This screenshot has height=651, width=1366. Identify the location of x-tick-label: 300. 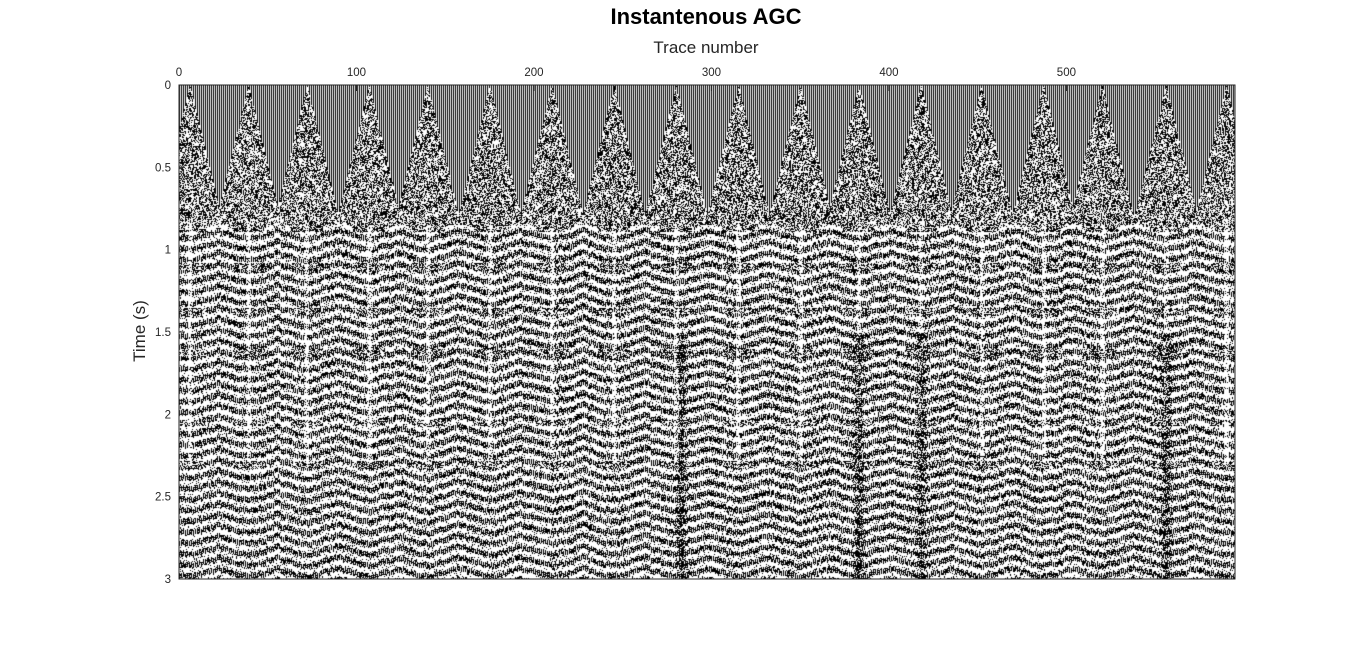
(711, 73).